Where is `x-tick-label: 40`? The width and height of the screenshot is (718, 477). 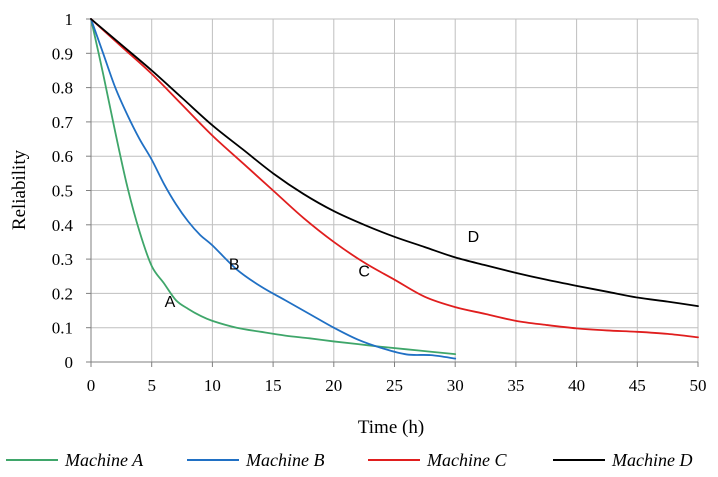 x-tick-label: 40 is located at coordinates (576, 385).